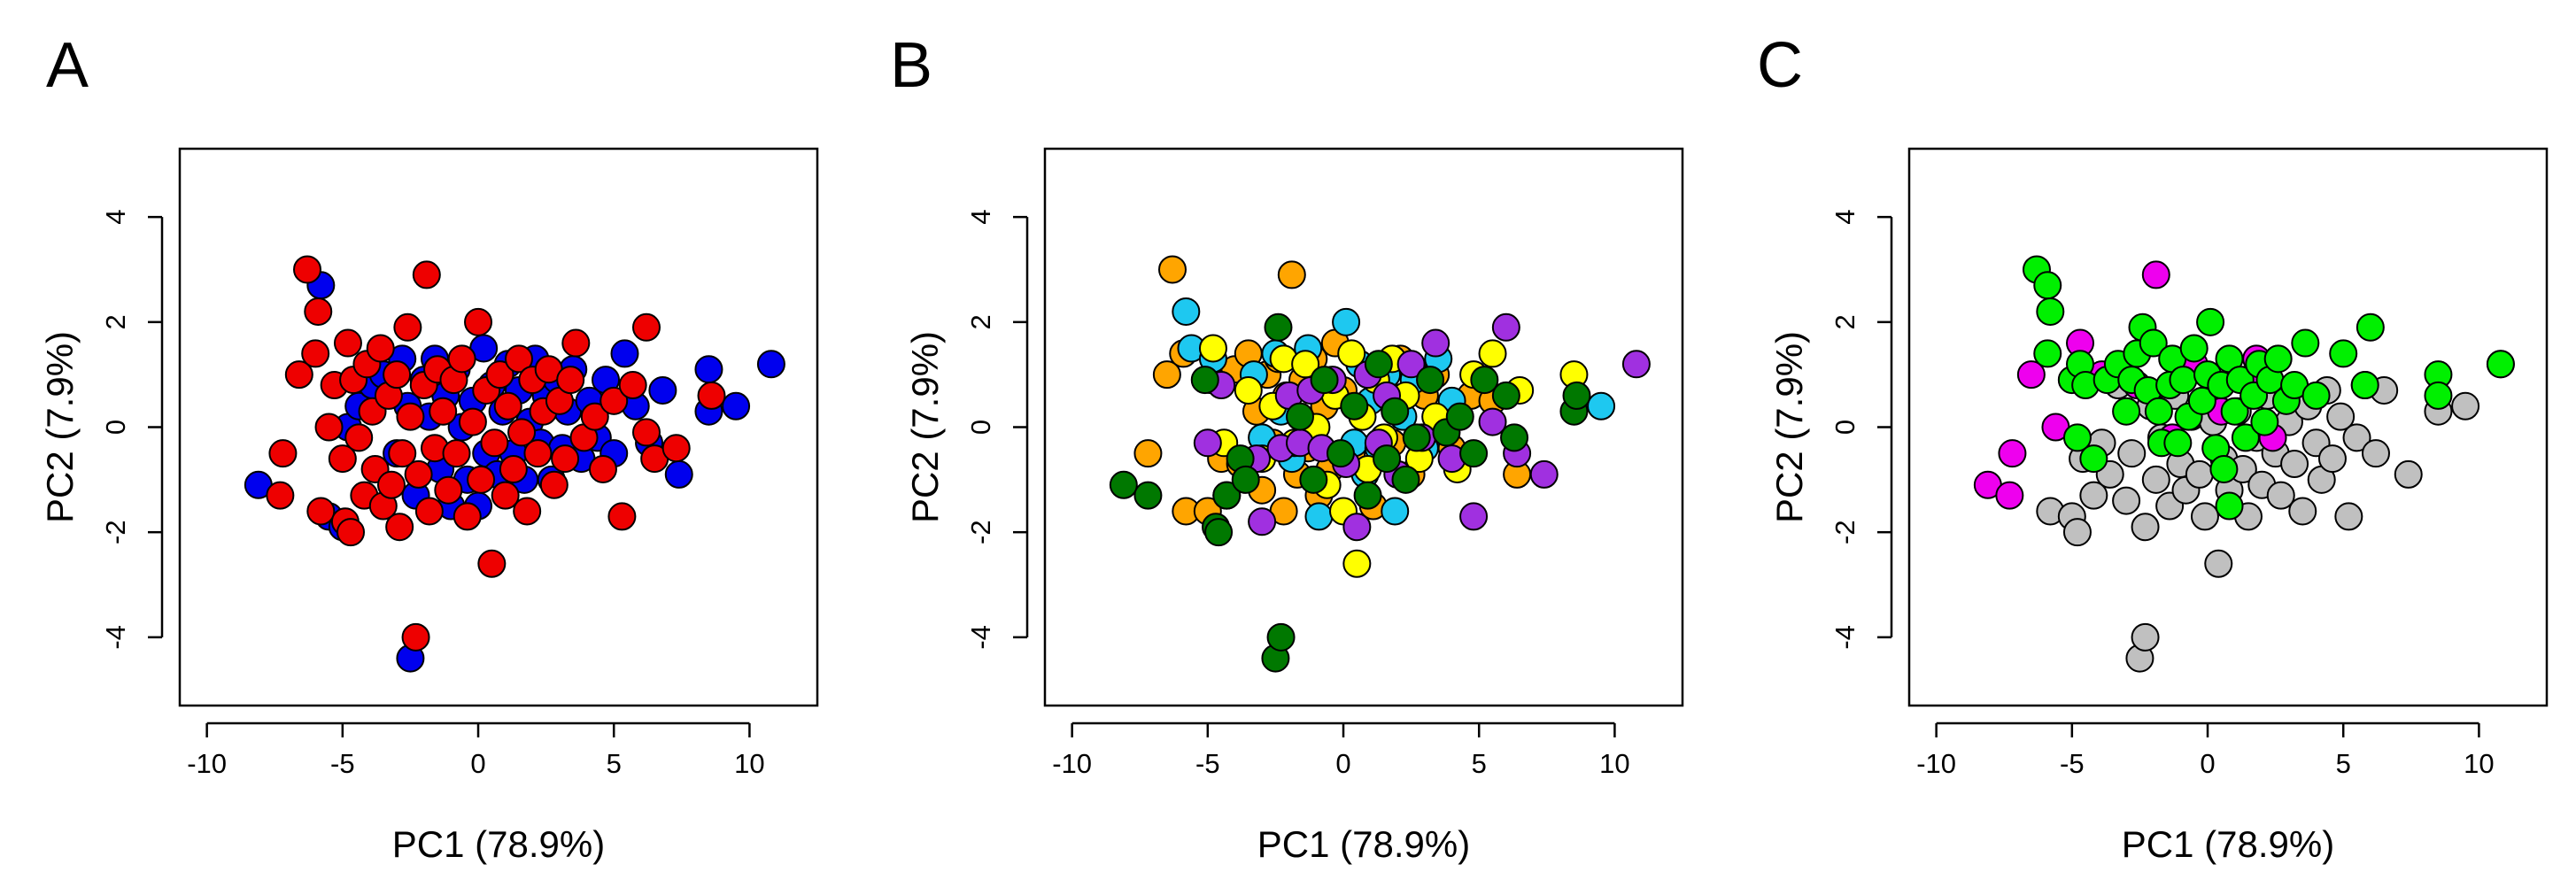 This screenshot has height=895, width=2576. What do you see at coordinates (67, 65) in the screenshot?
I see `panel-label: A` at bounding box center [67, 65].